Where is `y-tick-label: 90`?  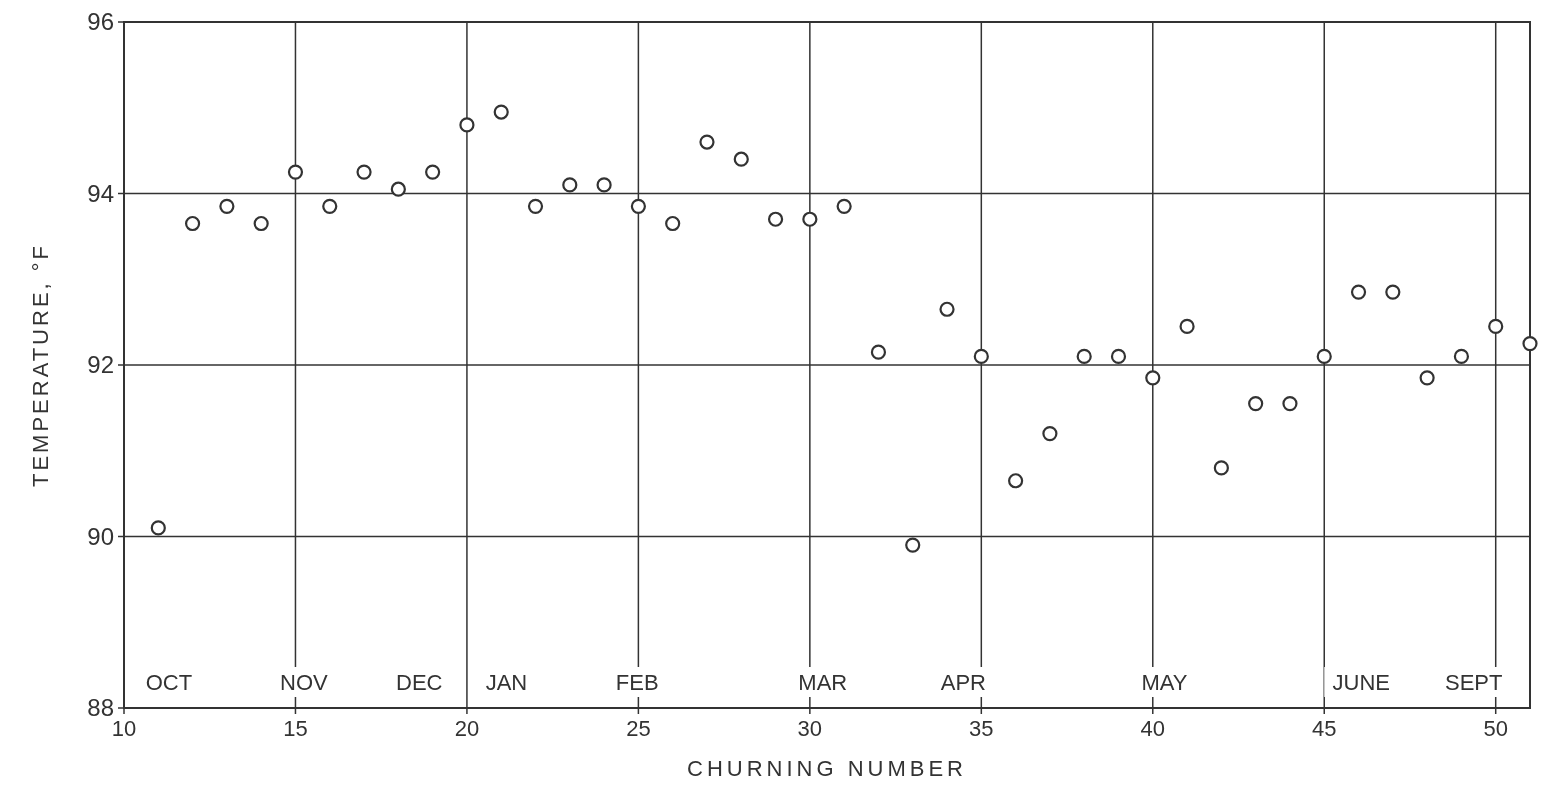
y-tick-label: 90 is located at coordinates (100, 536).